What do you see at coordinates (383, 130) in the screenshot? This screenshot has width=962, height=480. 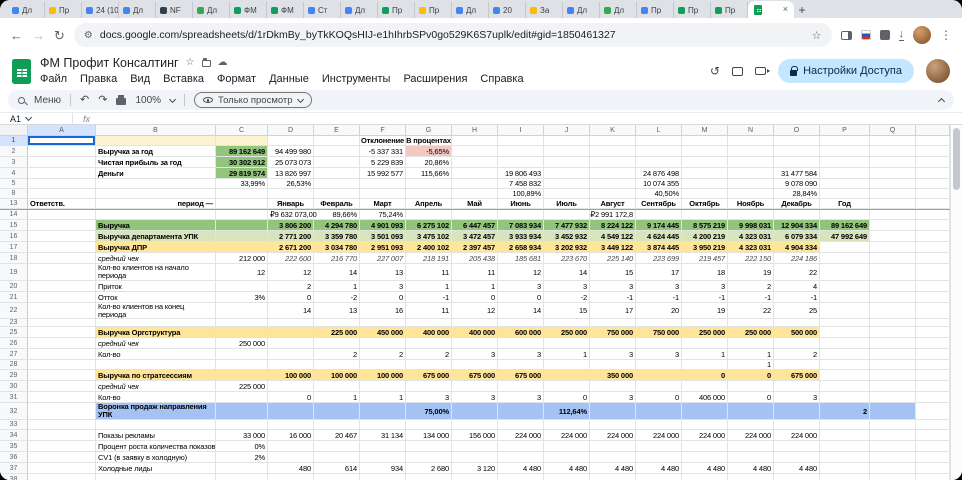 I see `column-header: F` at bounding box center [383, 130].